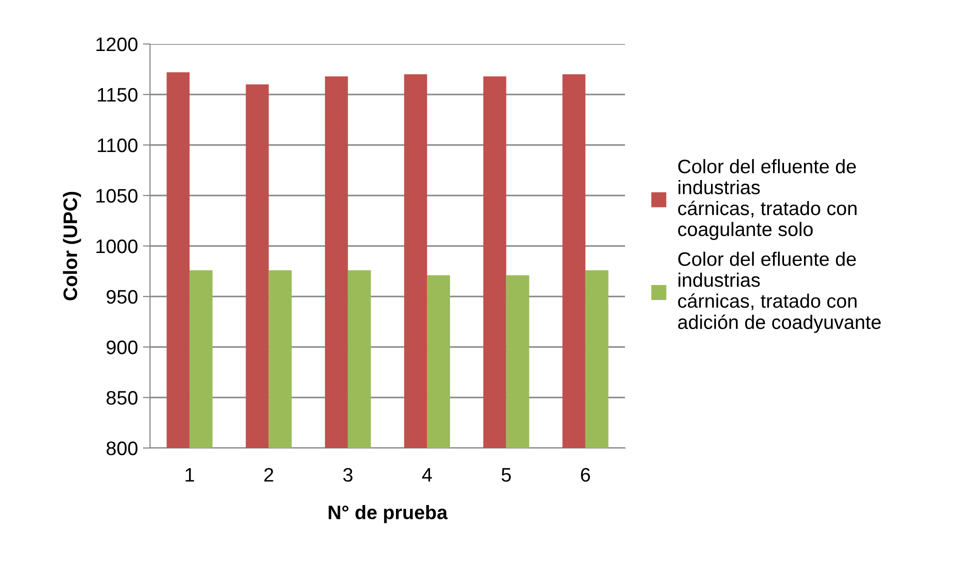 The height and width of the screenshot is (584, 956). I want to click on y-tick-label: 1000, so click(117, 246).